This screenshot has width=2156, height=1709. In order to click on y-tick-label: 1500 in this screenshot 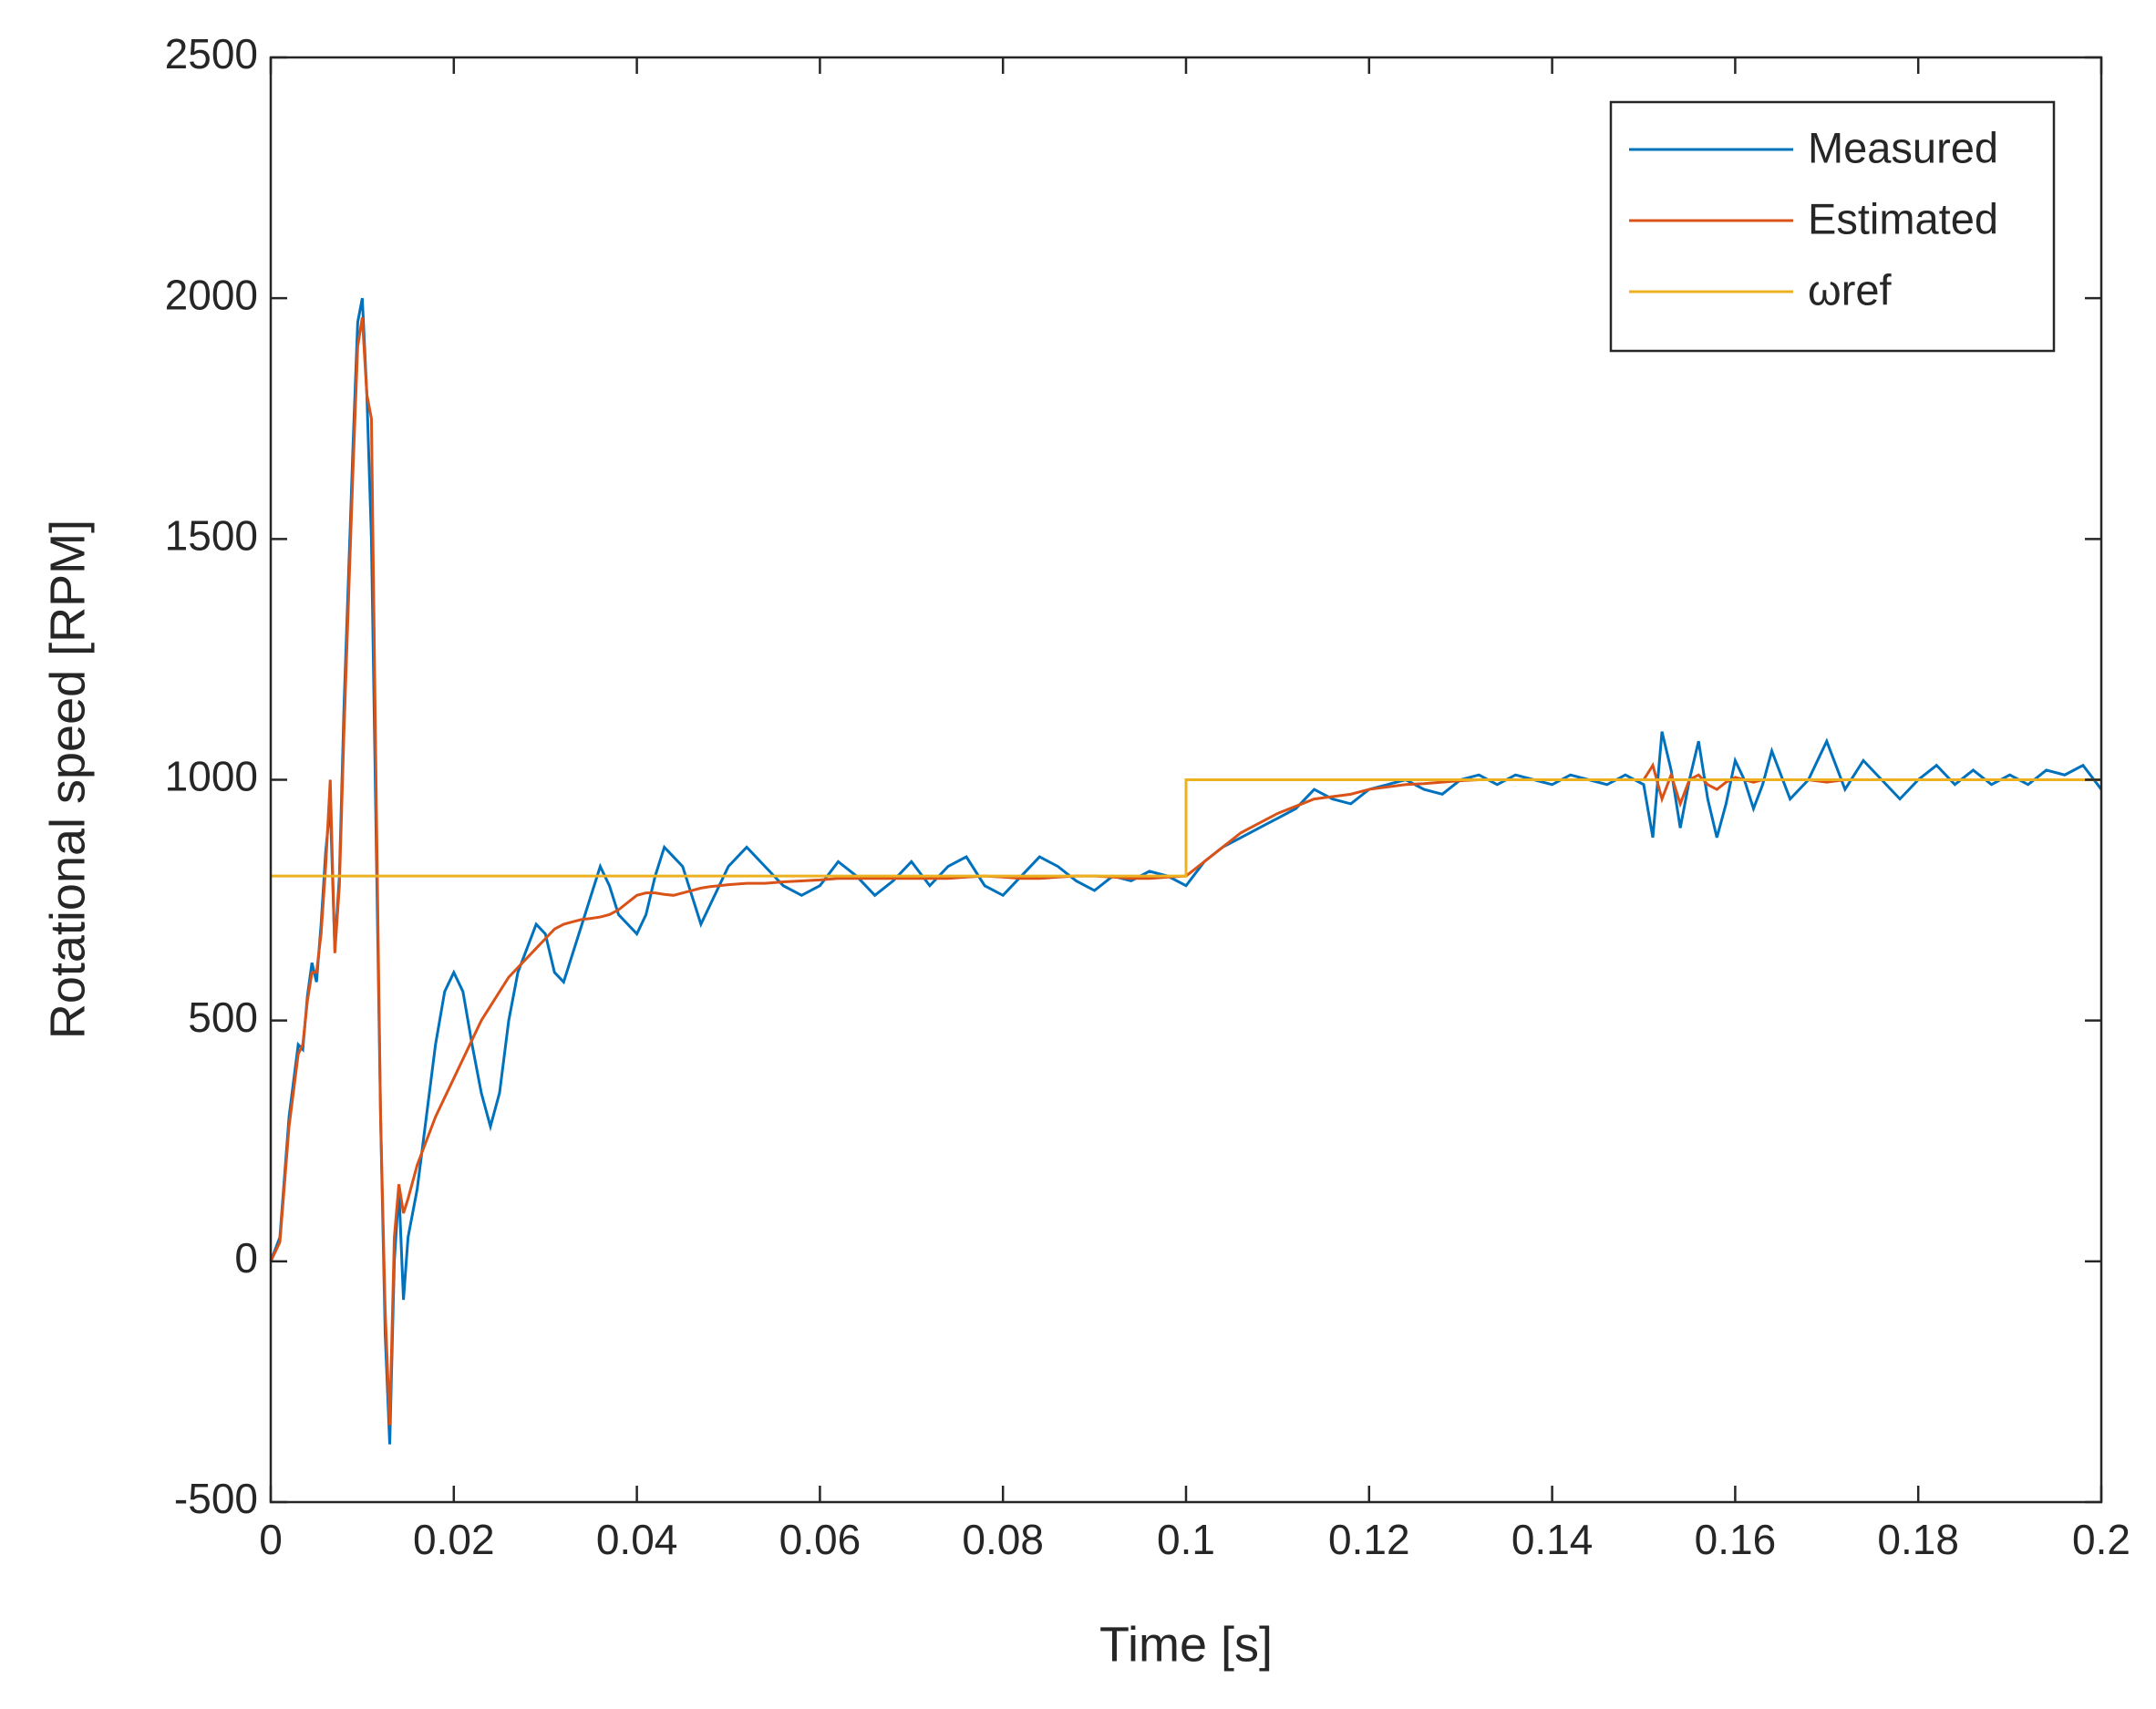, I will do `click(211, 535)`.